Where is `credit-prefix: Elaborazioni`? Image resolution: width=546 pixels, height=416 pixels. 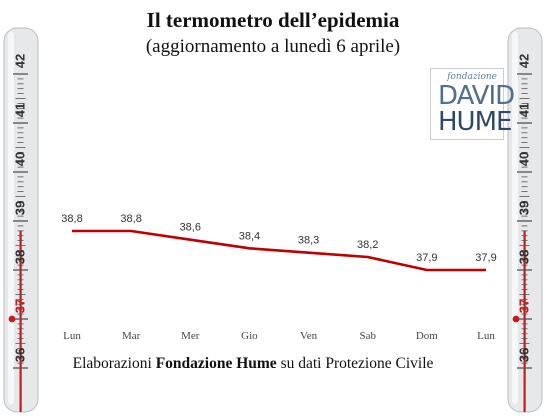 credit-prefix: Elaborazioni is located at coordinates (114, 363).